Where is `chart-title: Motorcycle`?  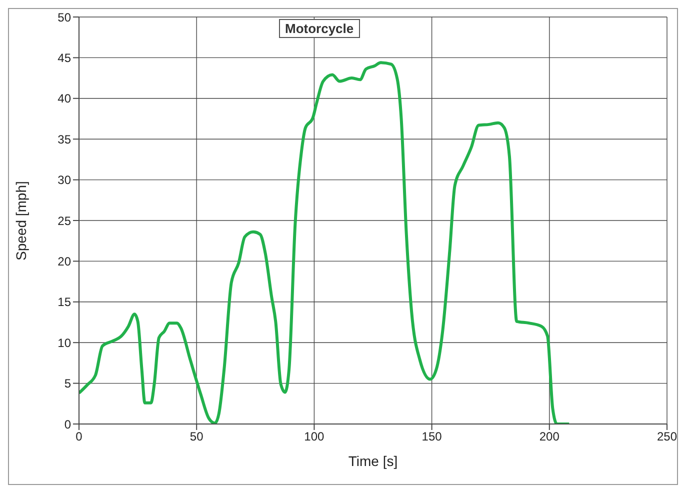
chart-title: Motorcycle is located at coordinates (319, 28).